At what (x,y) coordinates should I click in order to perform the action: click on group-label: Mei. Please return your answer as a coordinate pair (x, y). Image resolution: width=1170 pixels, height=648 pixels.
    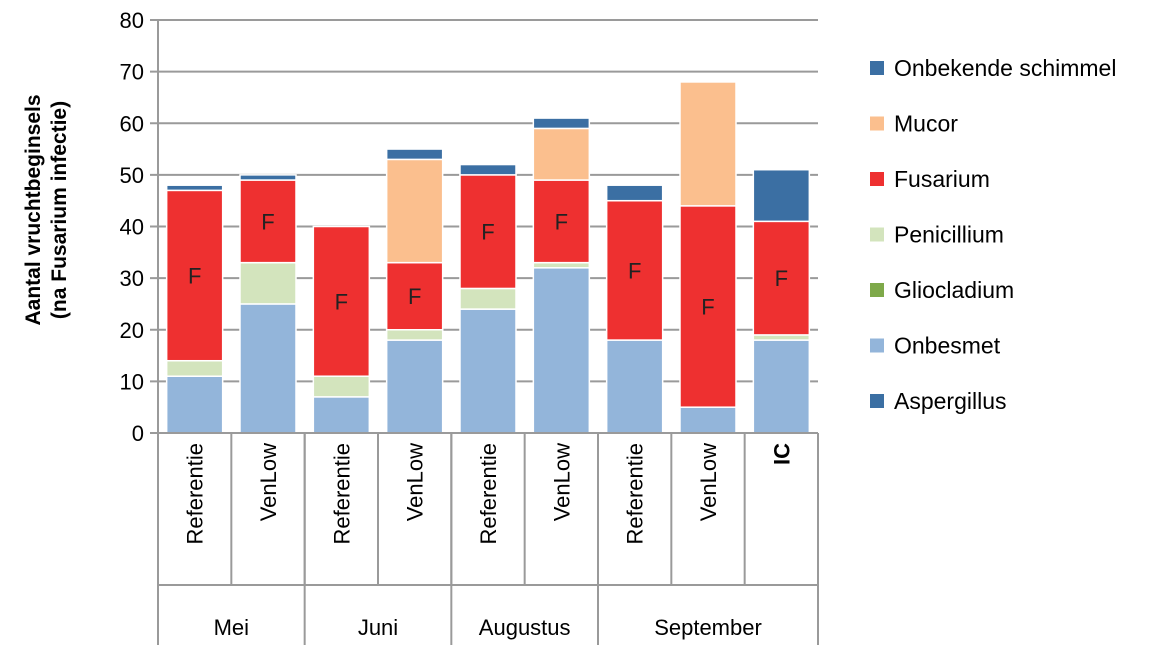
    Looking at the image, I should click on (231, 627).